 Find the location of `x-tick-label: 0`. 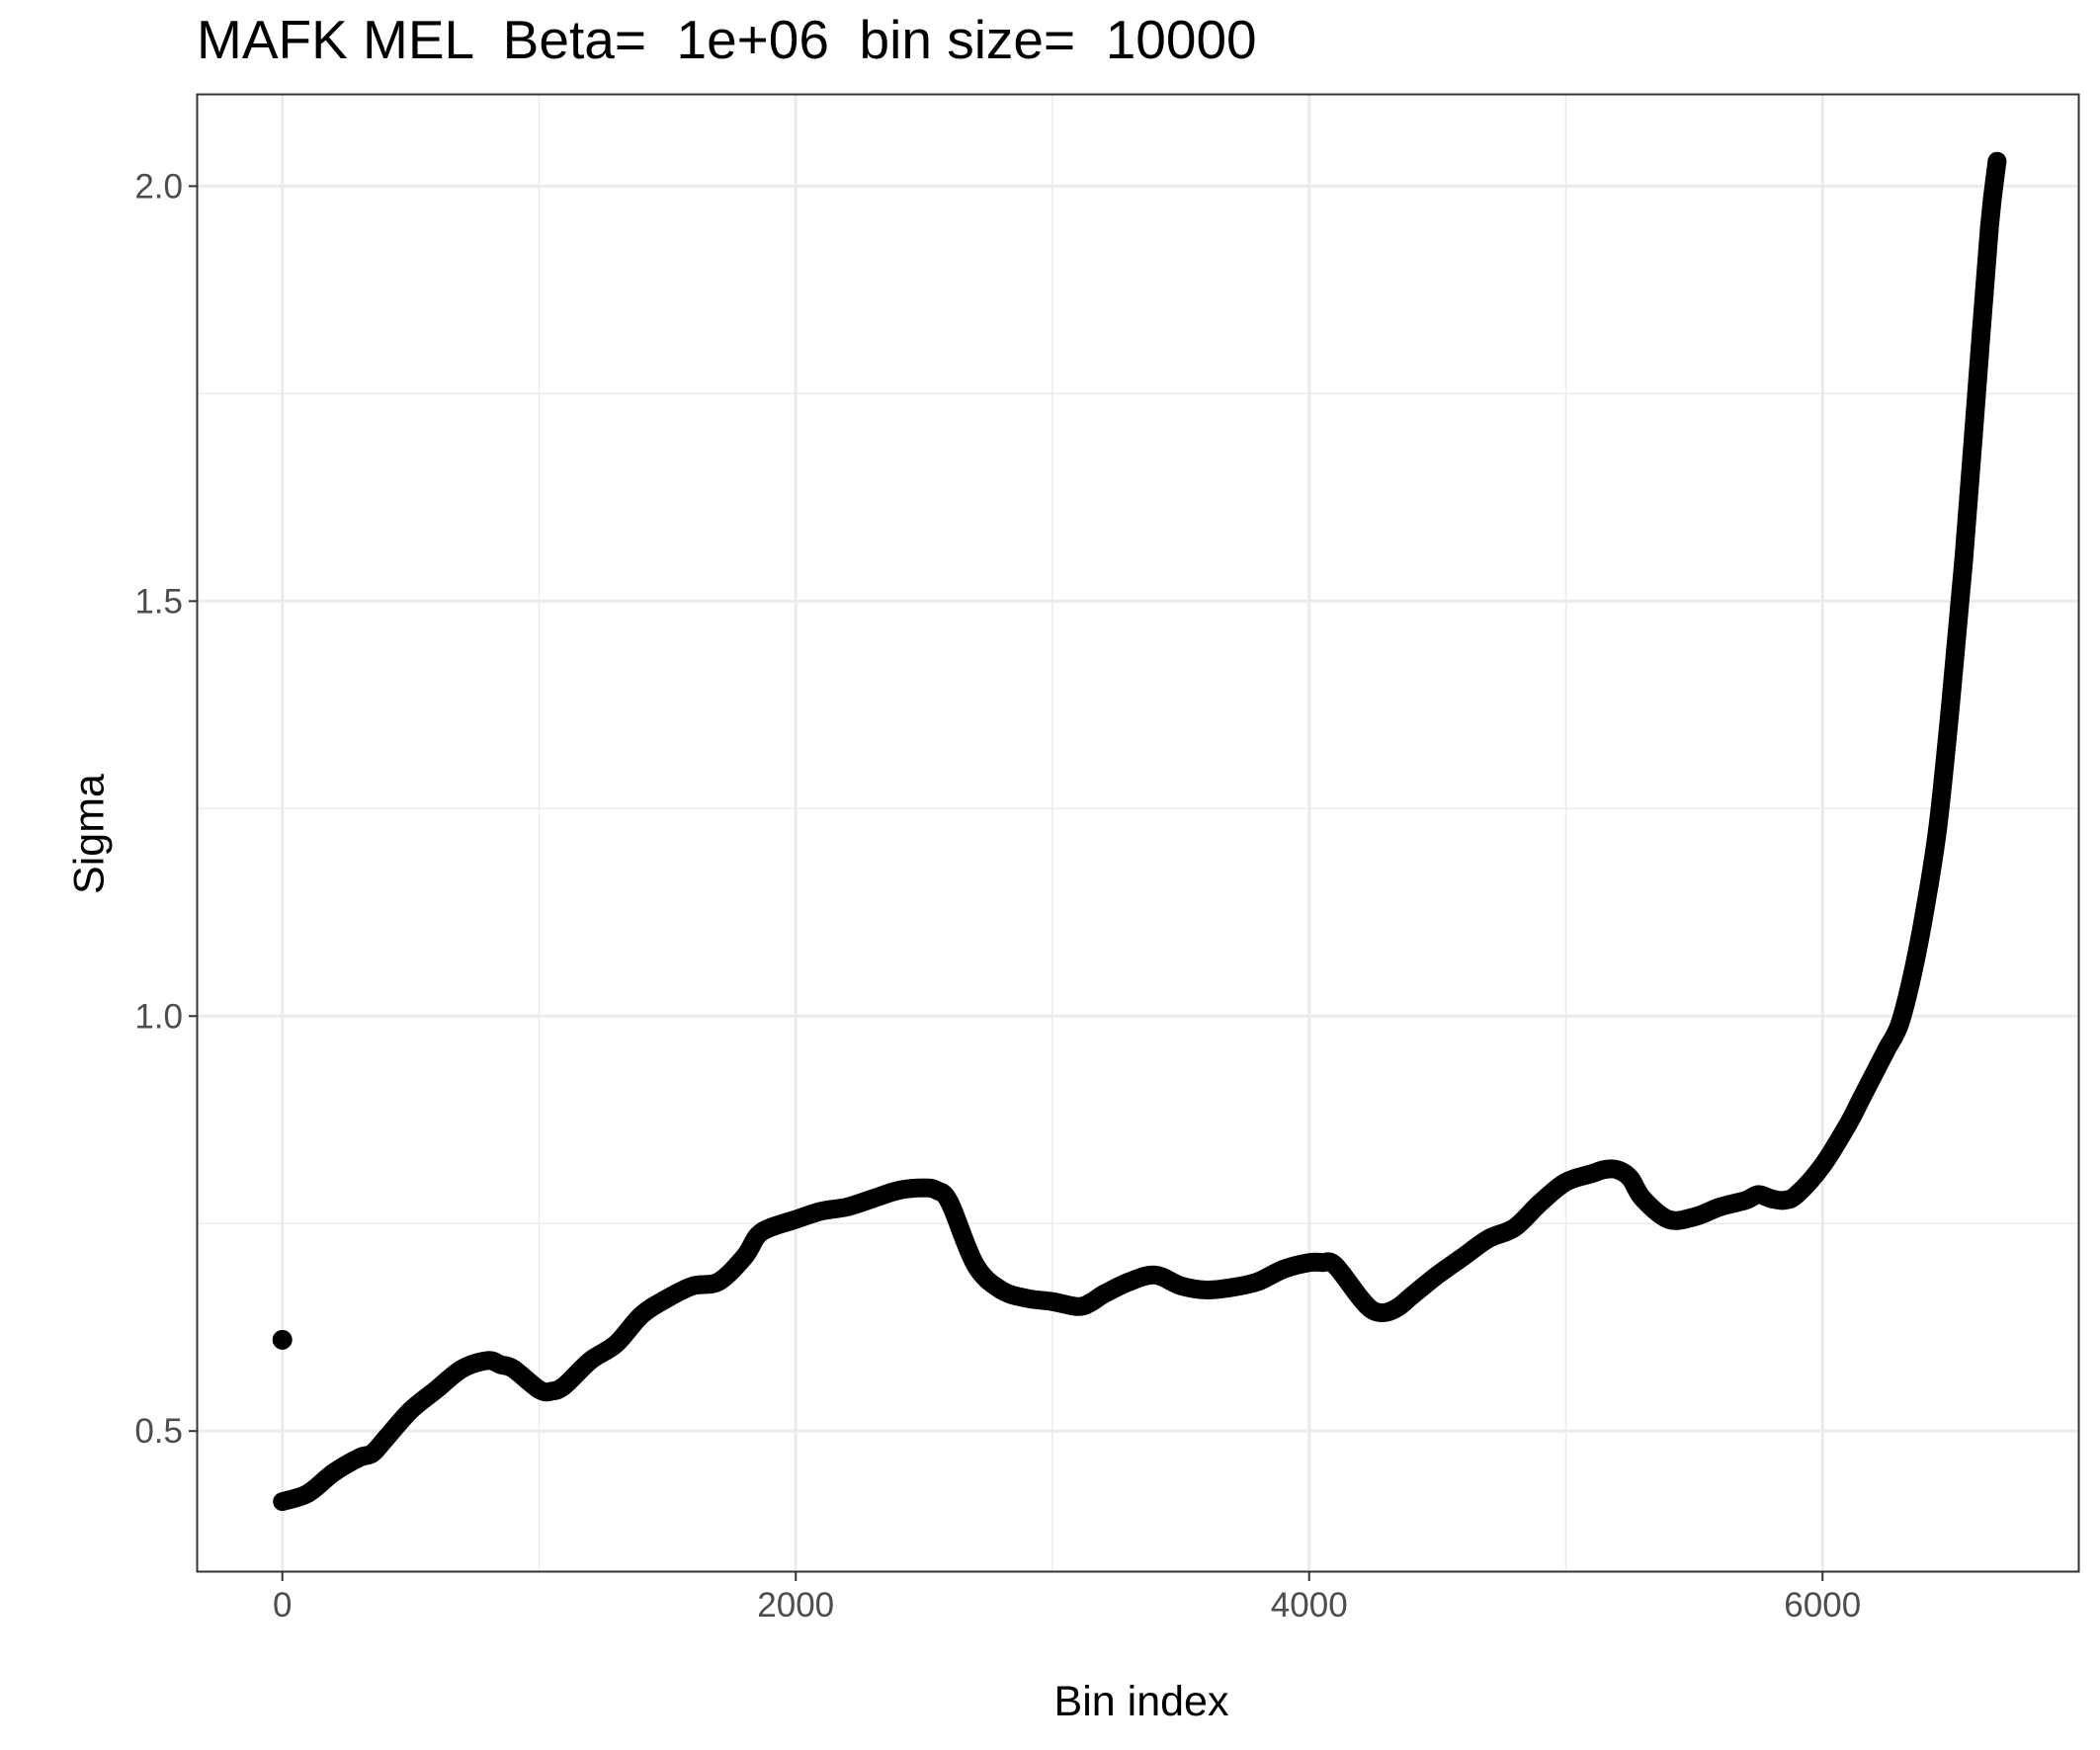

x-tick-label: 0 is located at coordinates (282, 1605).